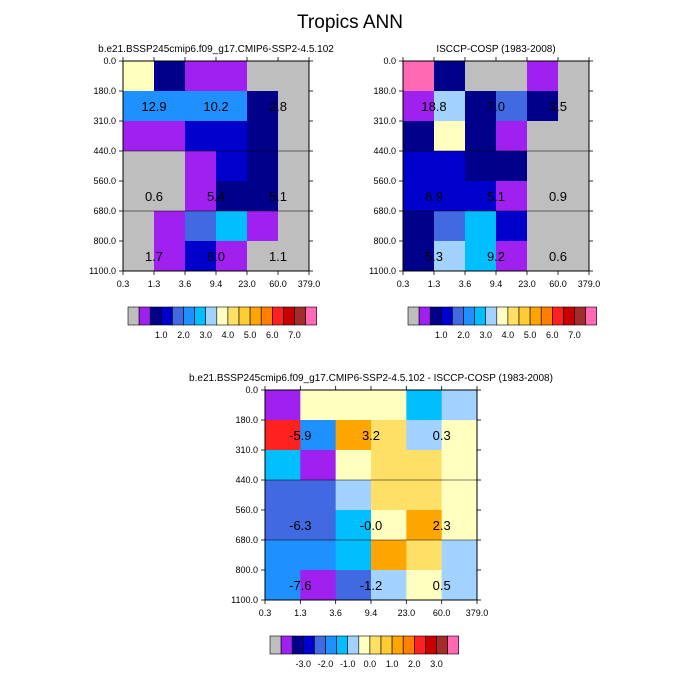 The width and height of the screenshot is (700, 700). Describe the element at coordinates (300, 613) in the screenshot. I see `x-tick-label: 1.3` at that location.